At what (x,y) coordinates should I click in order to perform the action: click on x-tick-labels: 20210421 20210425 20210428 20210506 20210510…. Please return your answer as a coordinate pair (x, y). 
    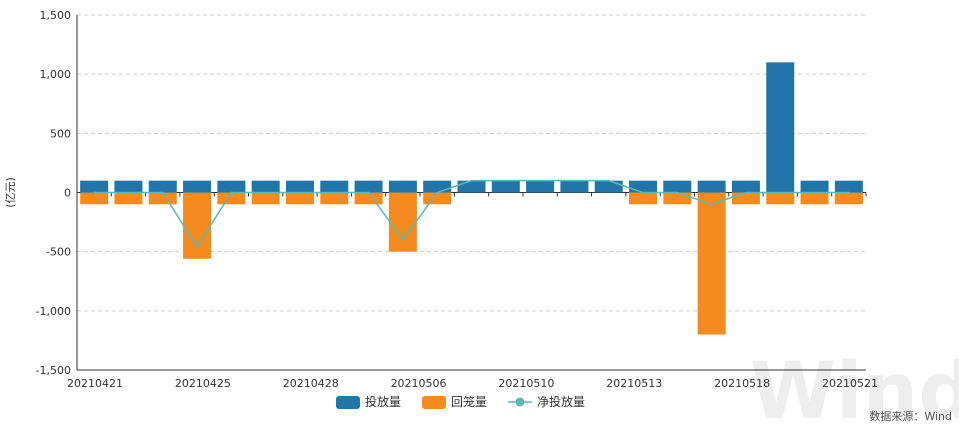
    Looking at the image, I should click on (472, 383).